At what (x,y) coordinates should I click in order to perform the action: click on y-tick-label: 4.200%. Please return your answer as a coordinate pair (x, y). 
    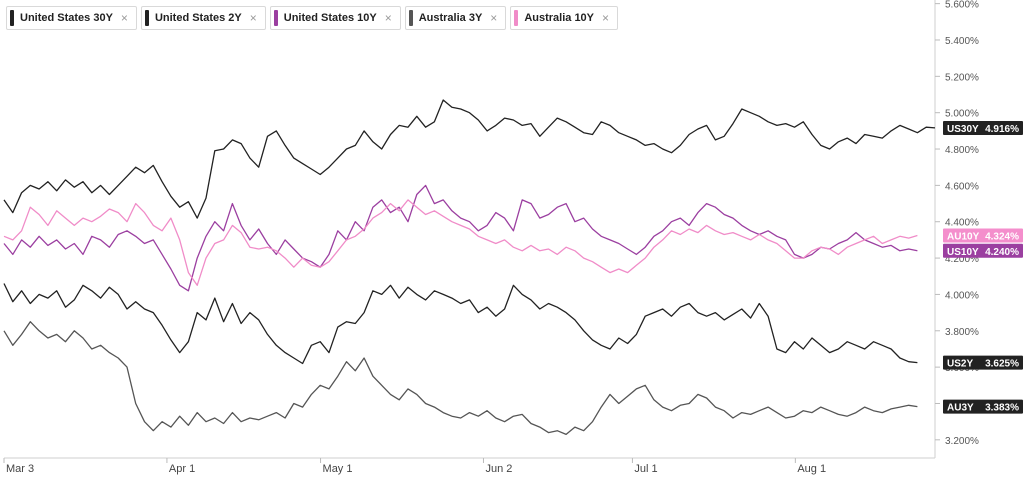
    Looking at the image, I should click on (962, 259).